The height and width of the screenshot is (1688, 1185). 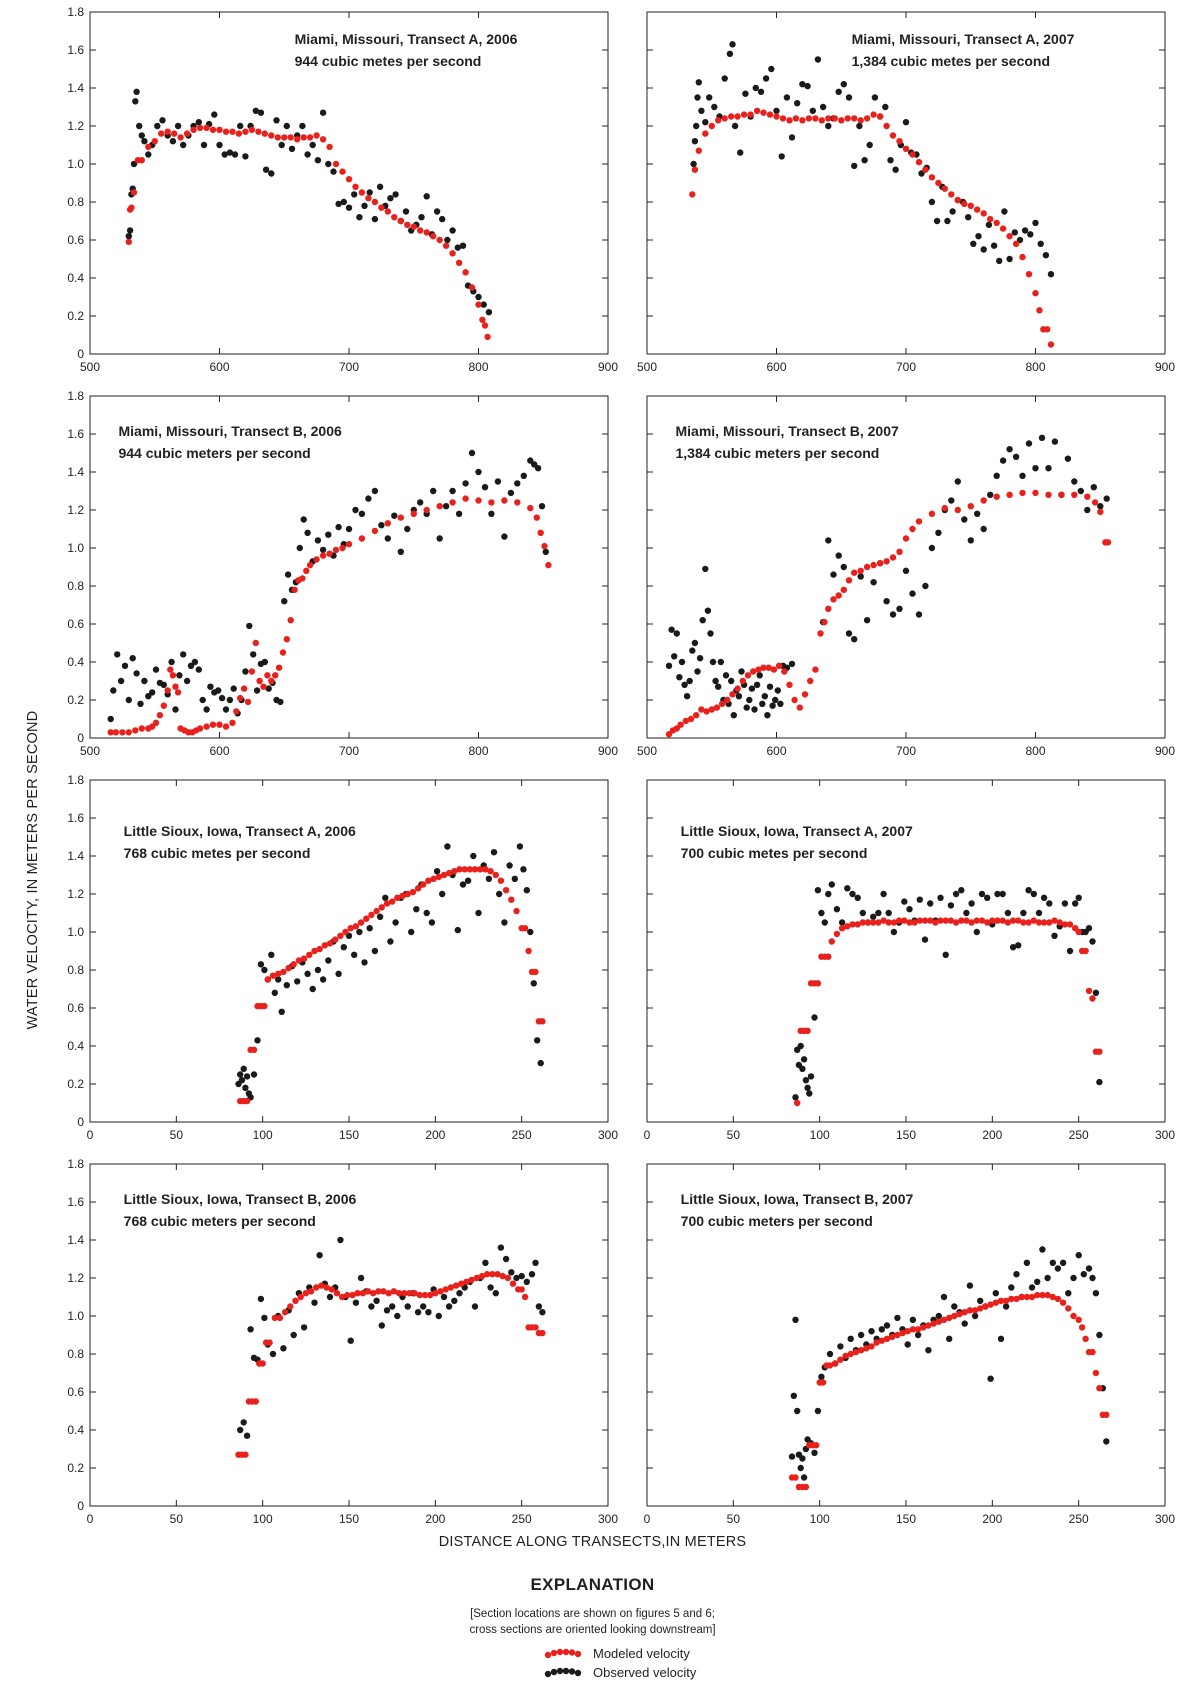 I want to click on y-tick-label: 1.4, so click(x=75, y=472).